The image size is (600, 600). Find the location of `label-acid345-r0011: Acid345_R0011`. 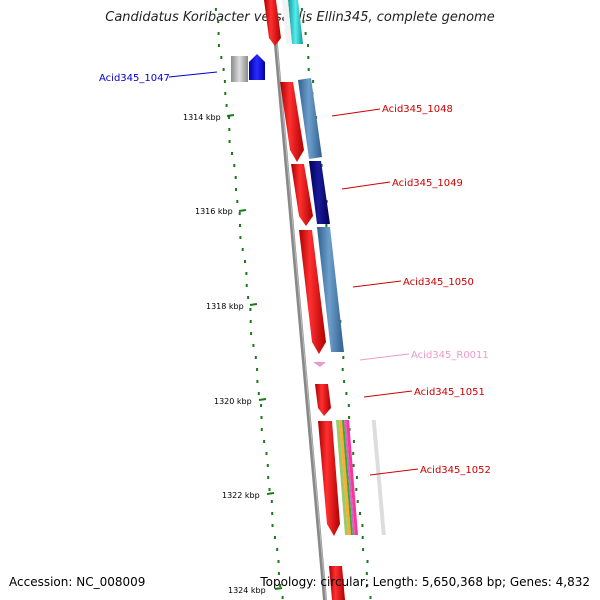

label-acid345-r0011: Acid345_R0011 is located at coordinates (450, 355).